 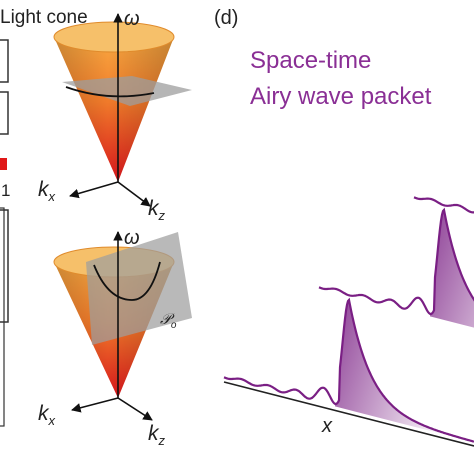 I want to click on x-axis-line, so click(x=348, y=414).